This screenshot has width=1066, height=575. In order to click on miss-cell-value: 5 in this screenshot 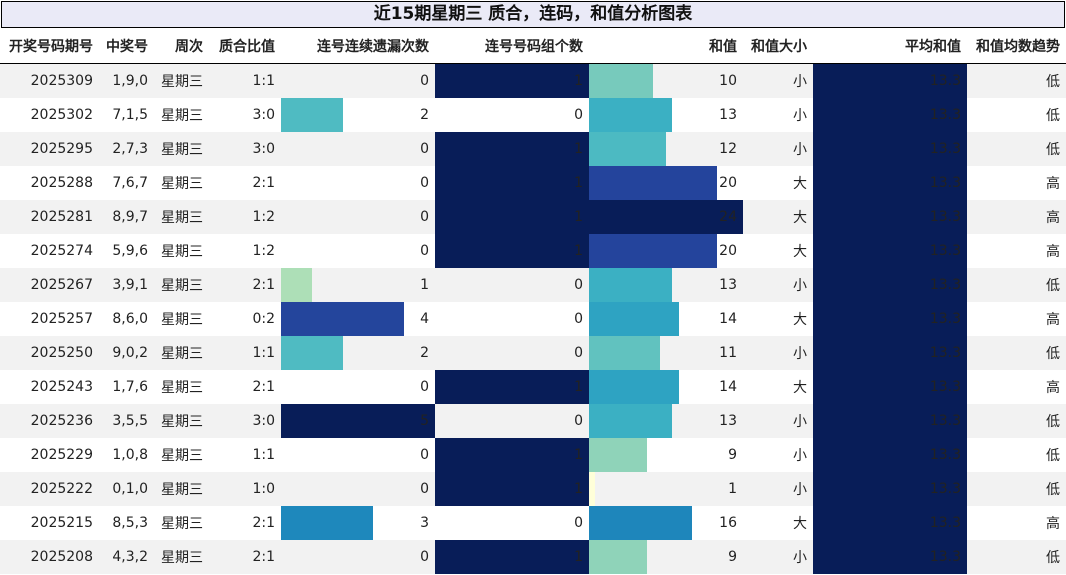, I will do `click(424, 421)`.